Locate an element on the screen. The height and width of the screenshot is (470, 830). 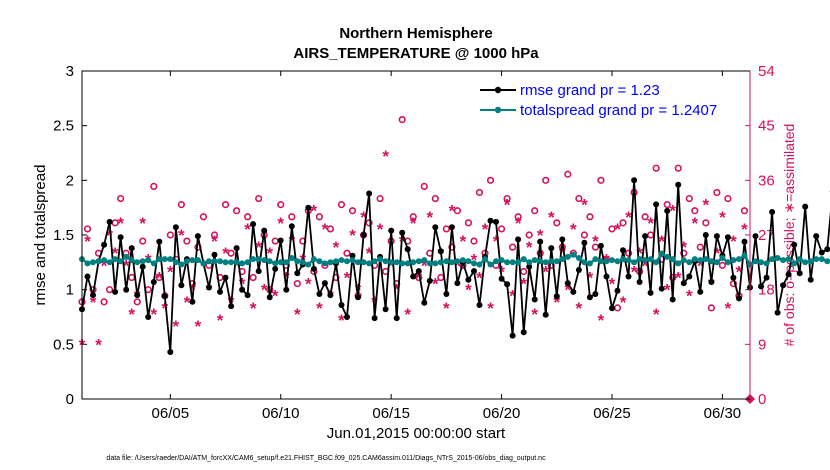
y-tick-label: 1 is located at coordinates (70, 290).